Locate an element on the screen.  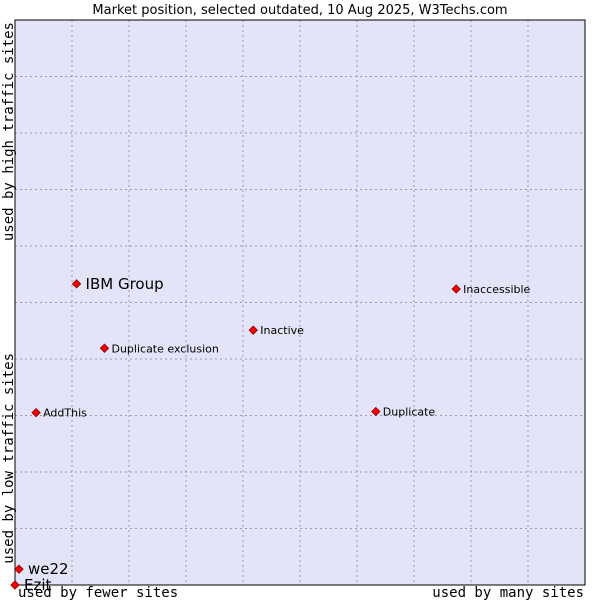
point-addthis: AddThis is located at coordinates (59, 413).